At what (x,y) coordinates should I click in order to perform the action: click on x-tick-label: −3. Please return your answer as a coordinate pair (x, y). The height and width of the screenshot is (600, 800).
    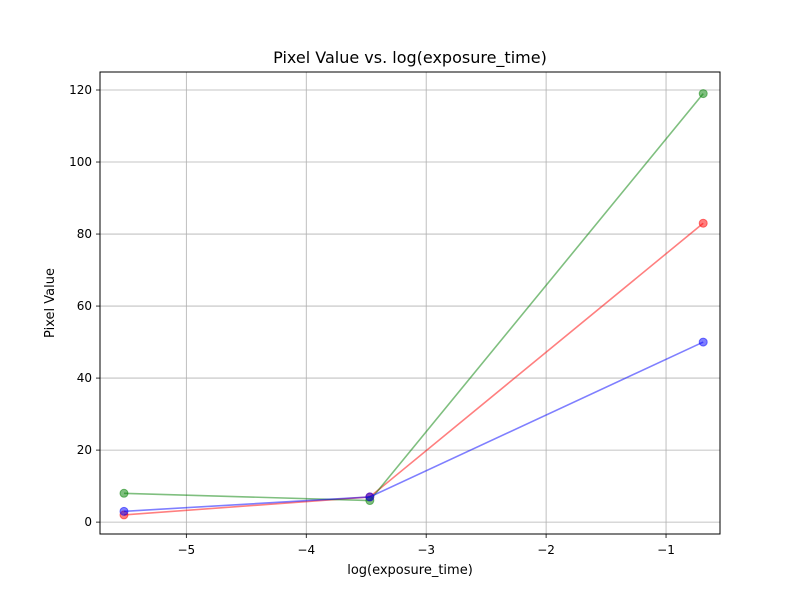
    Looking at the image, I should click on (426, 550).